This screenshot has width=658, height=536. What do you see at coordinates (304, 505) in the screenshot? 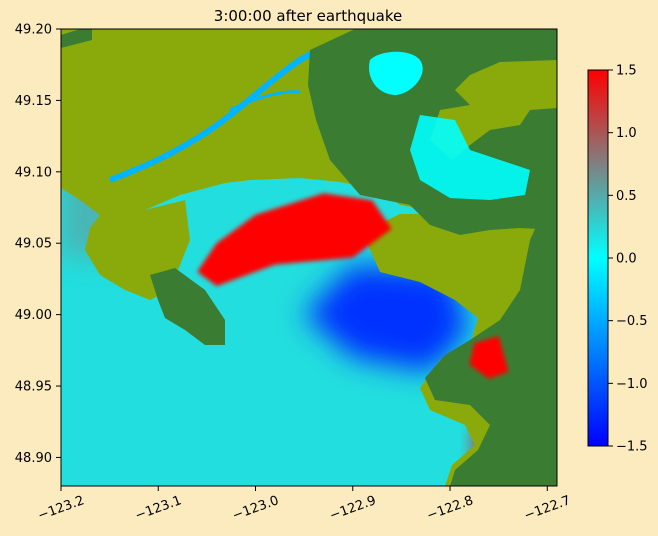
I see `x-axis: −123.2 −123.1 −123.0 −122.9 −122.8 −122.7` at bounding box center [304, 505].